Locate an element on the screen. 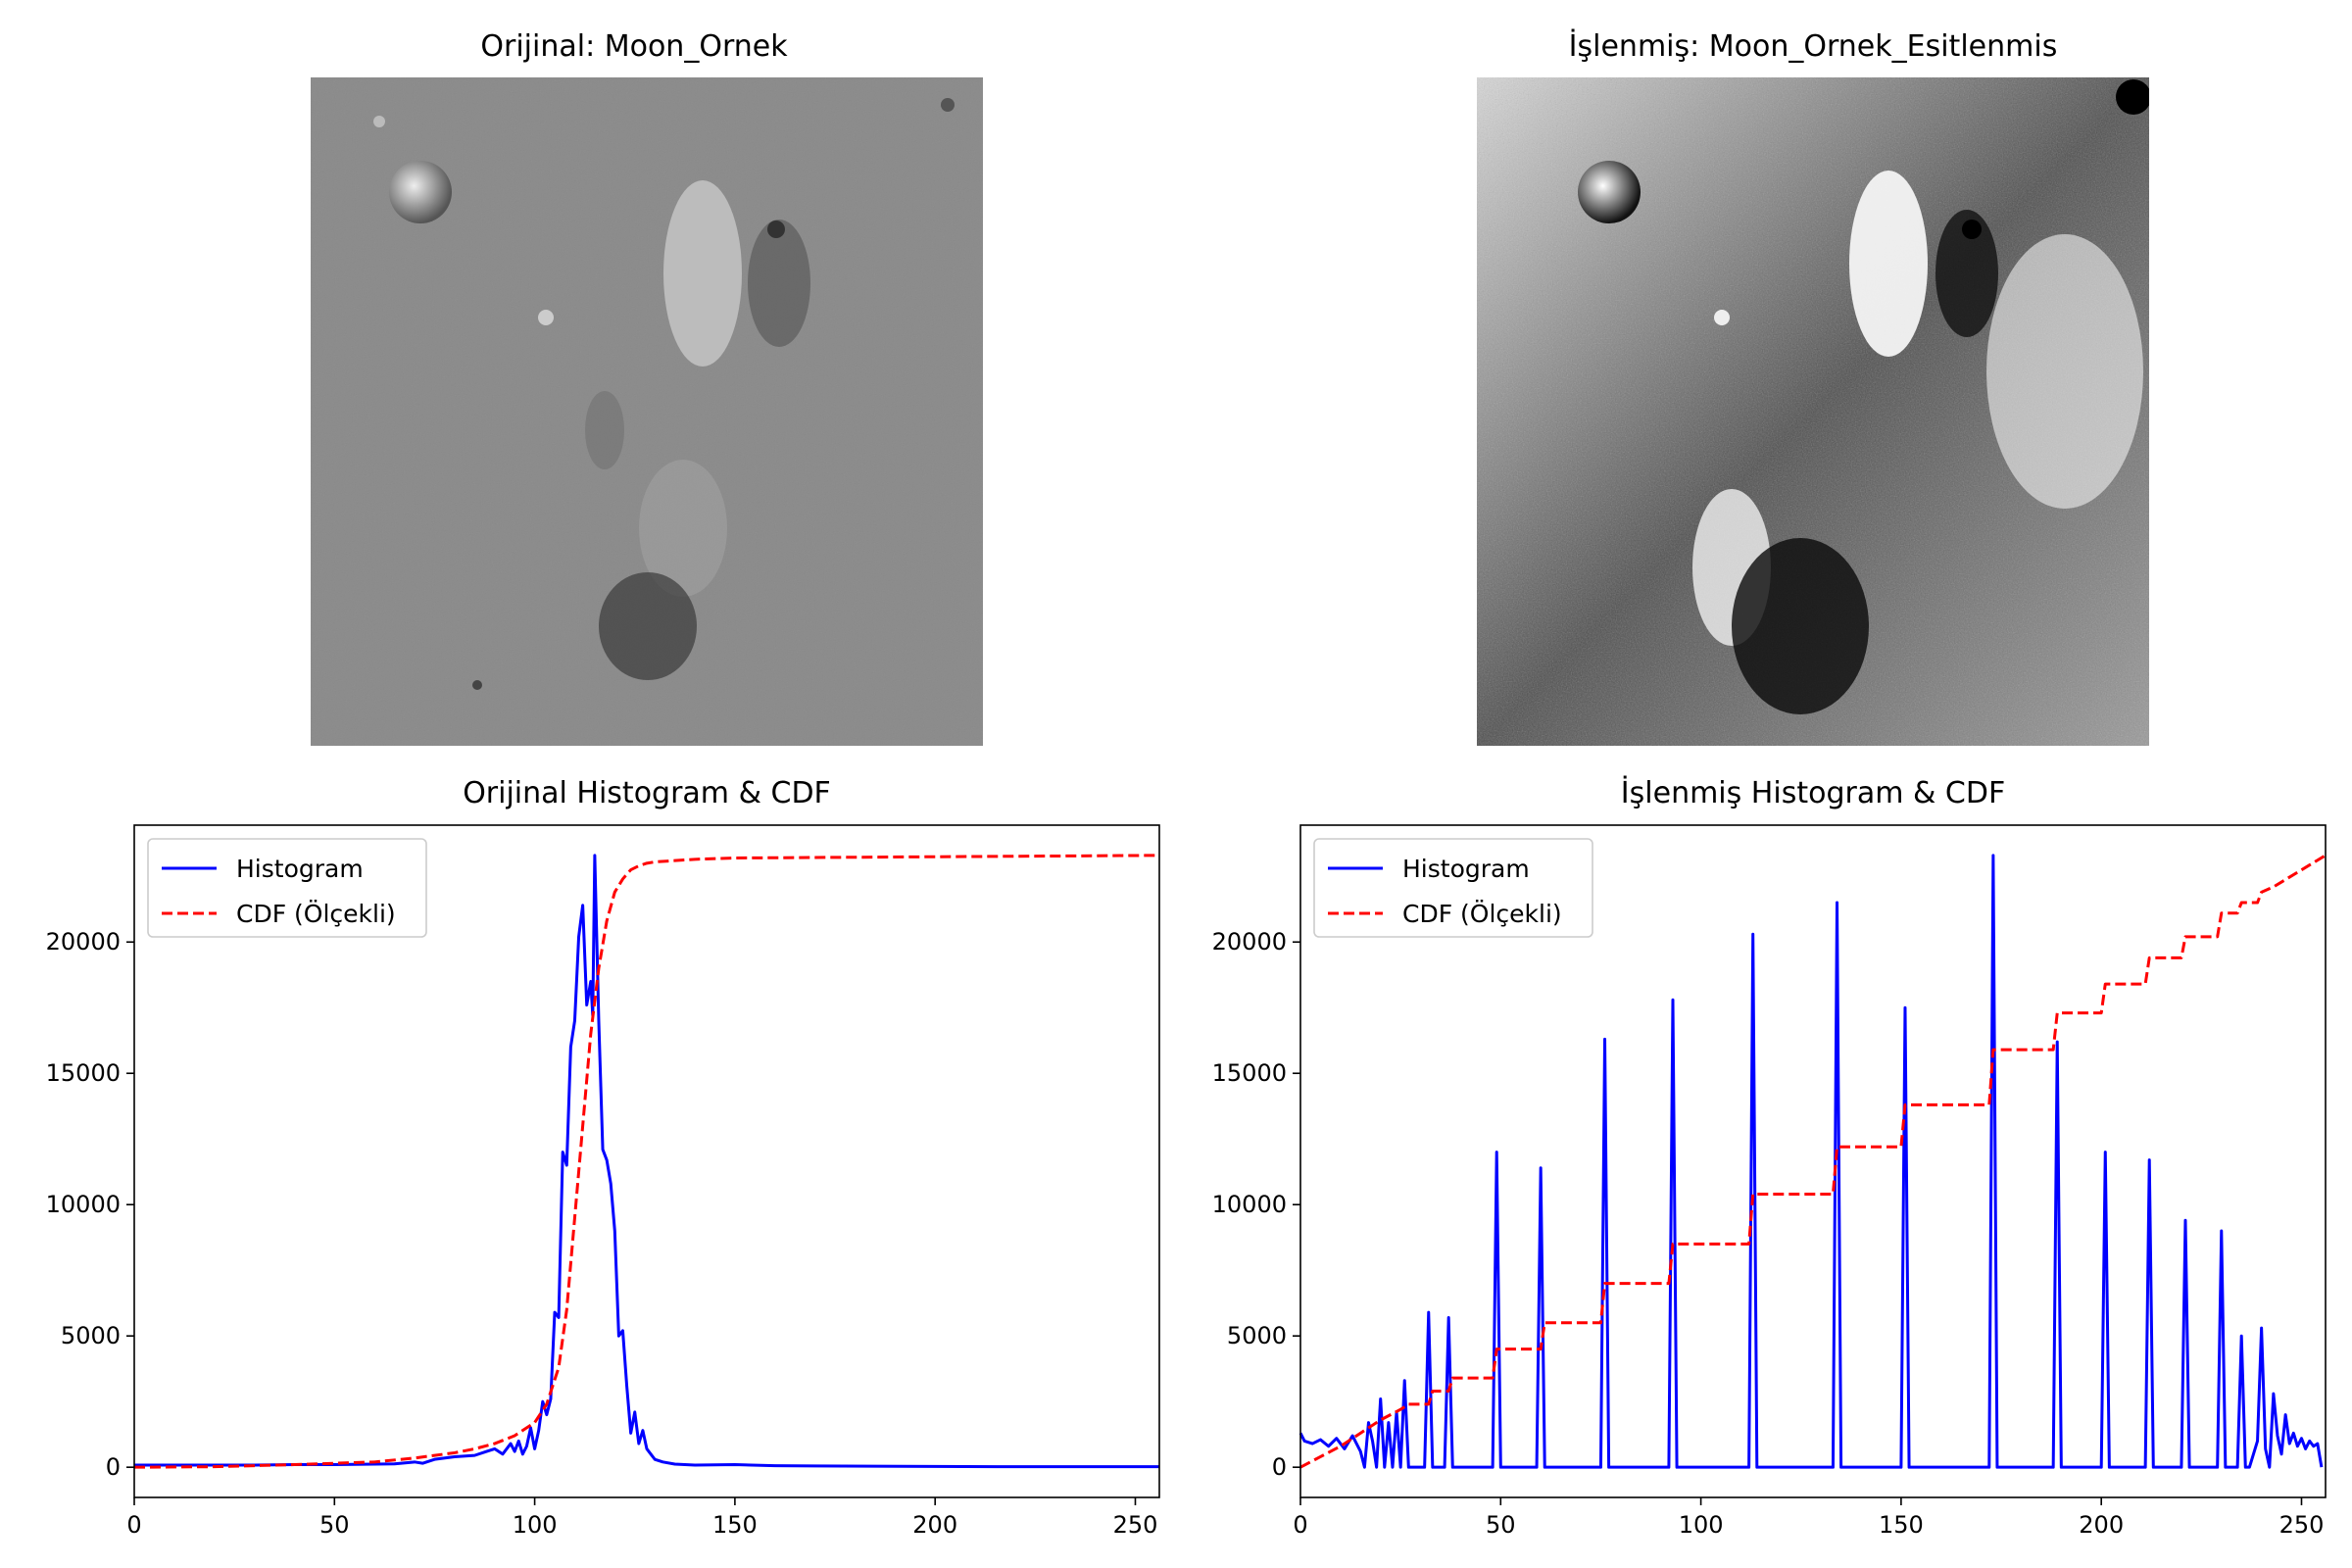 The image size is (2352, 1568). original-moon-image is located at coordinates (647, 411).